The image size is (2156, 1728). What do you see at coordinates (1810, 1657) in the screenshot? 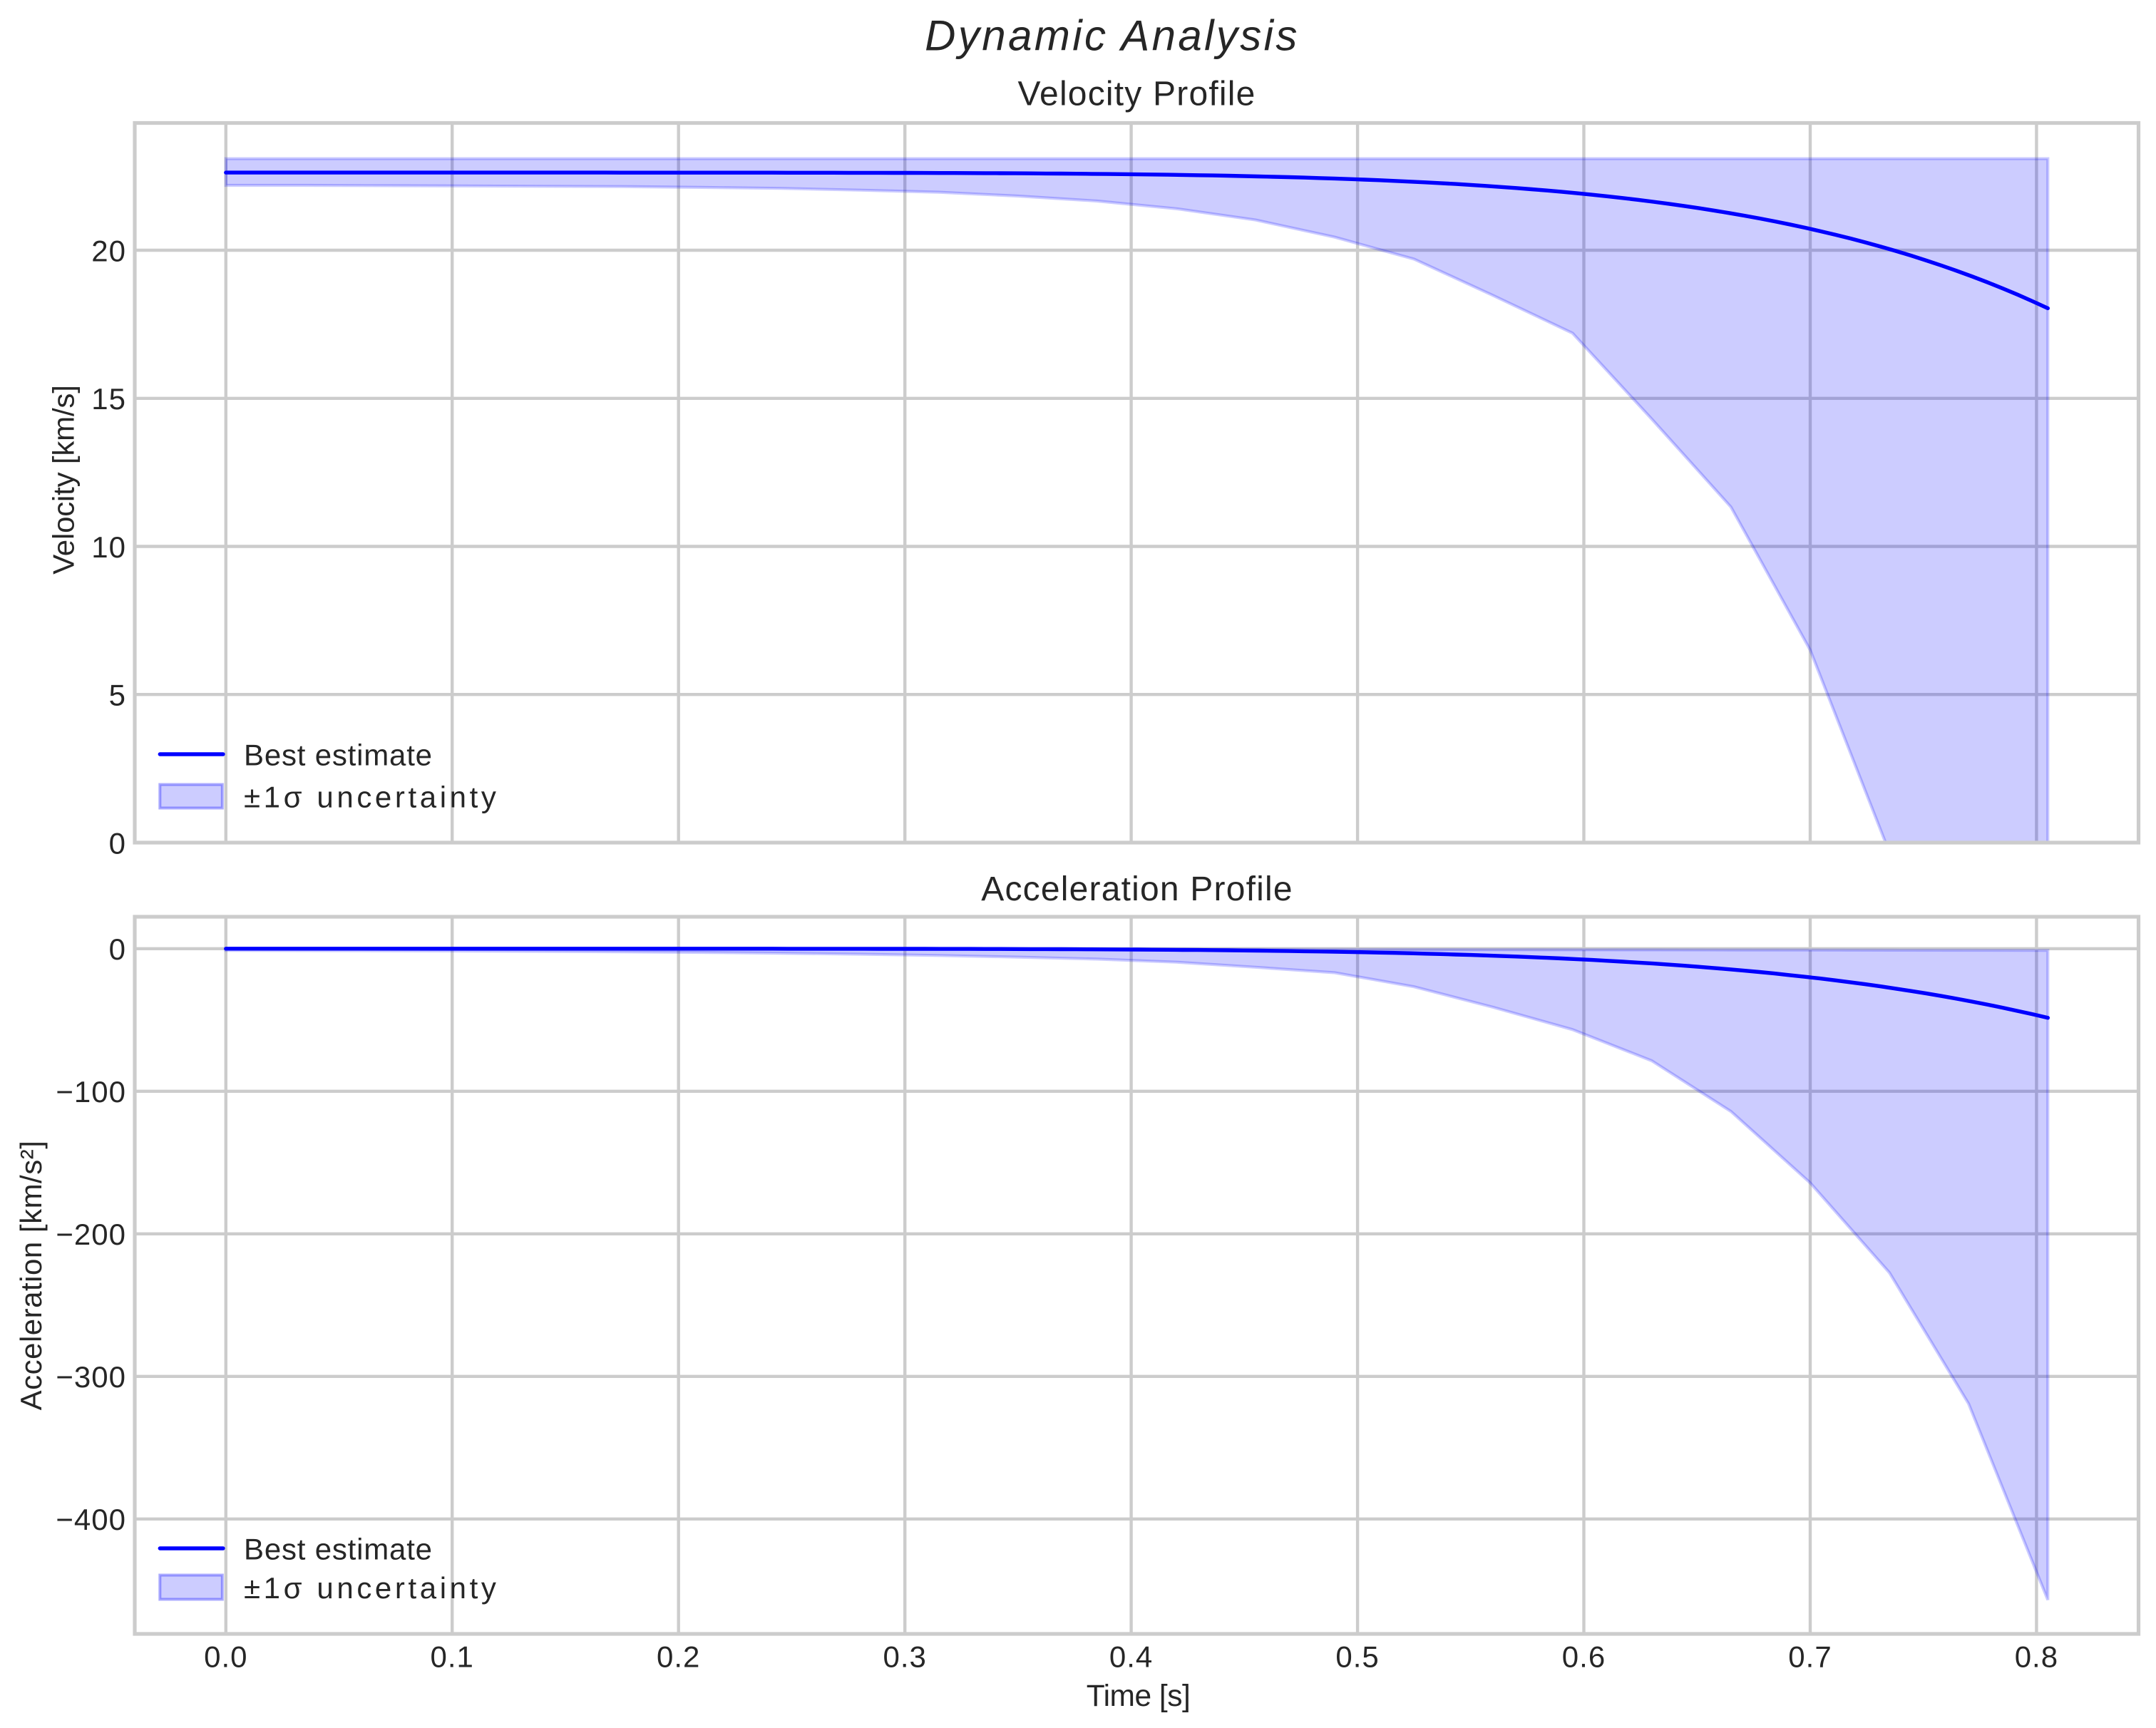
I see `svg-text: 0.7` at bounding box center [1810, 1657].